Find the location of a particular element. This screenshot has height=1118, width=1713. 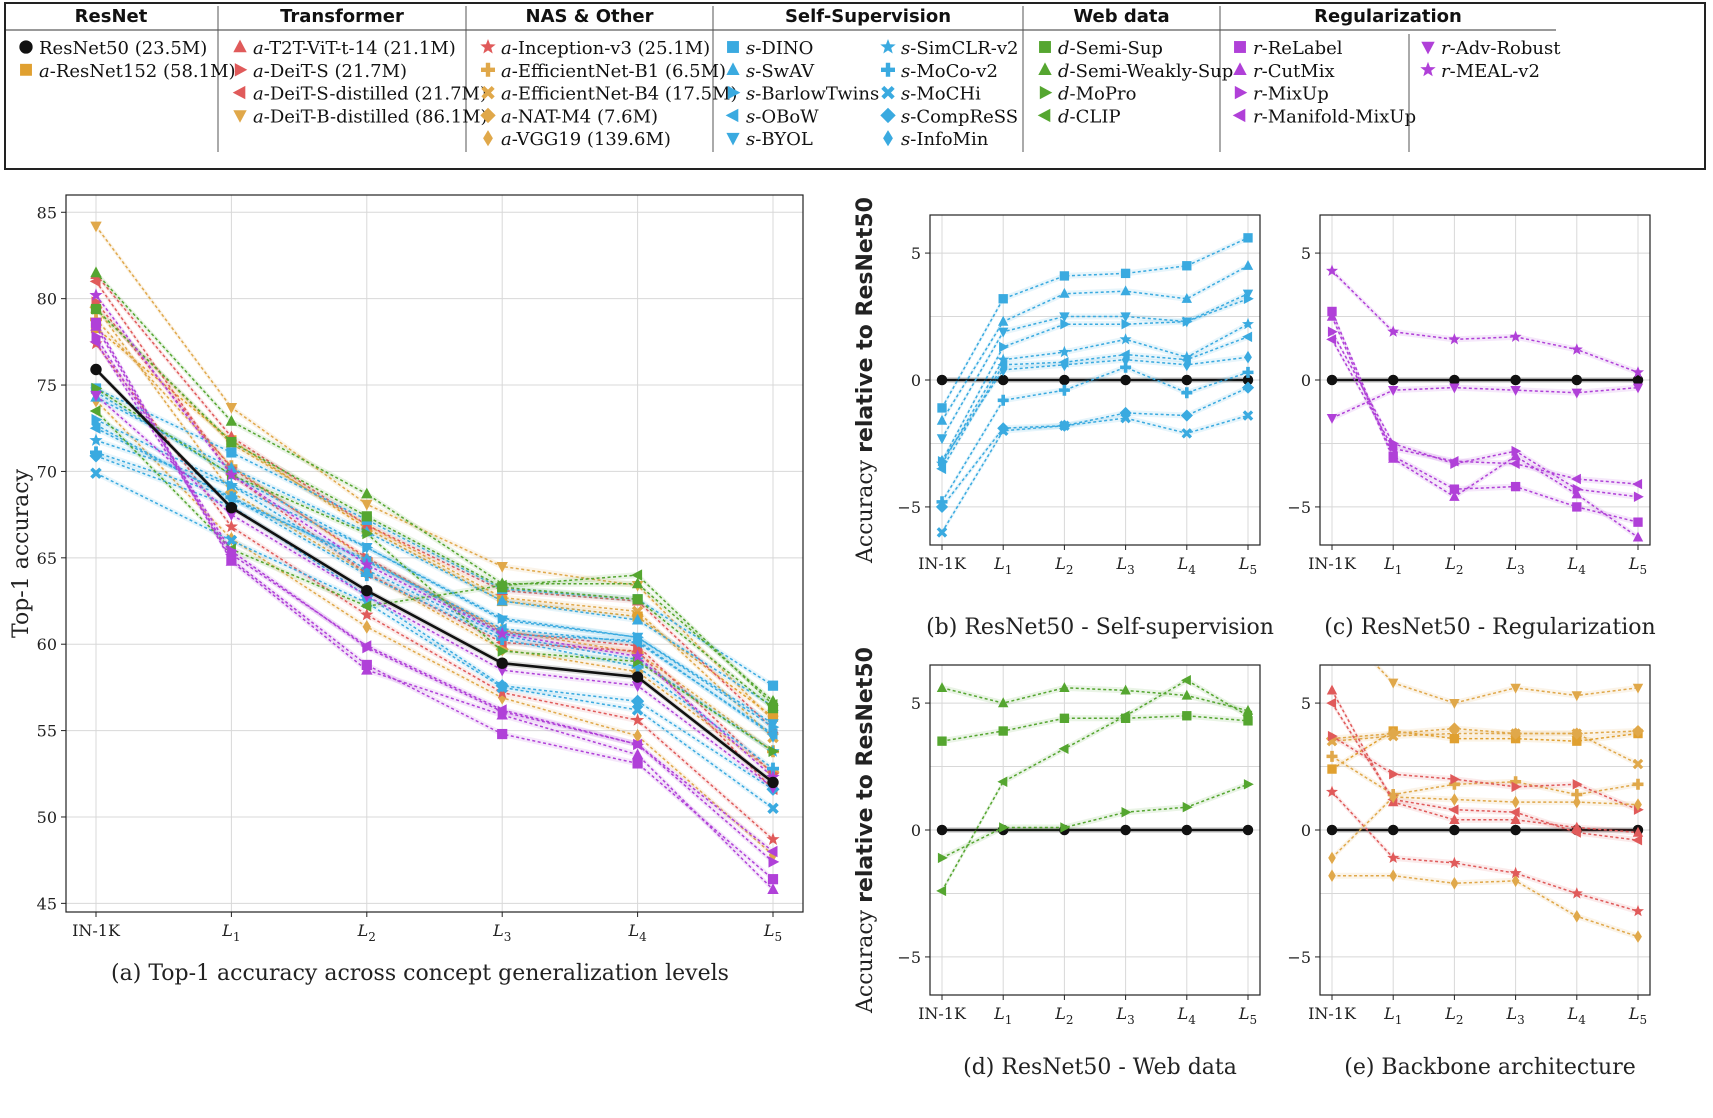

y-tick-label: 0 is located at coordinates (916, 830).